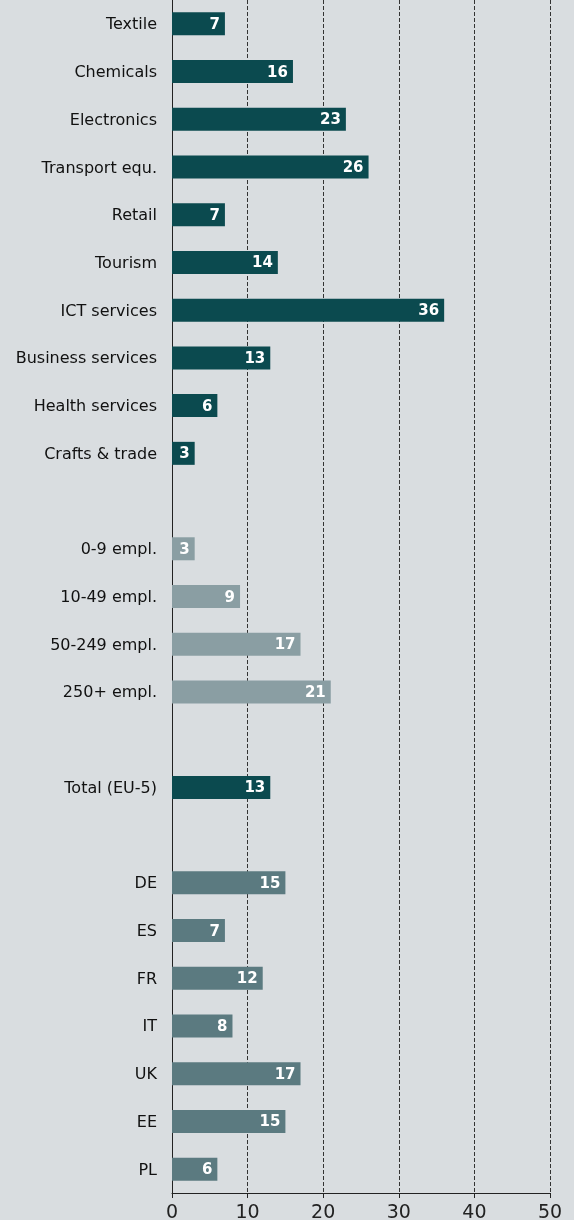  What do you see at coordinates (148, 1169) in the screenshot?
I see `y-tick-label: PL` at bounding box center [148, 1169].